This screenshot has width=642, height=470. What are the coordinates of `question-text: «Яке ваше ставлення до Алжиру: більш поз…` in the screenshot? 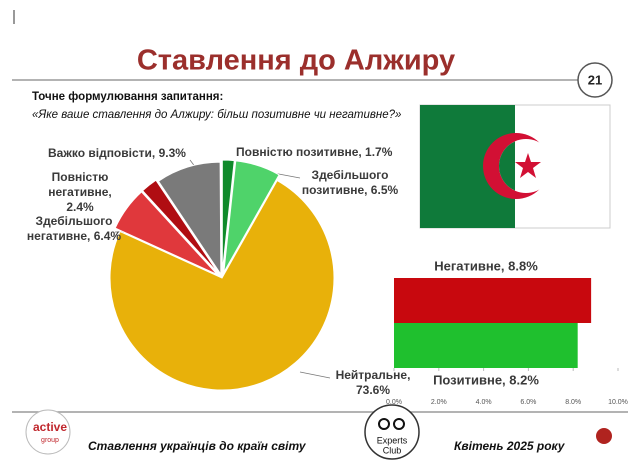 It's located at (216, 115).